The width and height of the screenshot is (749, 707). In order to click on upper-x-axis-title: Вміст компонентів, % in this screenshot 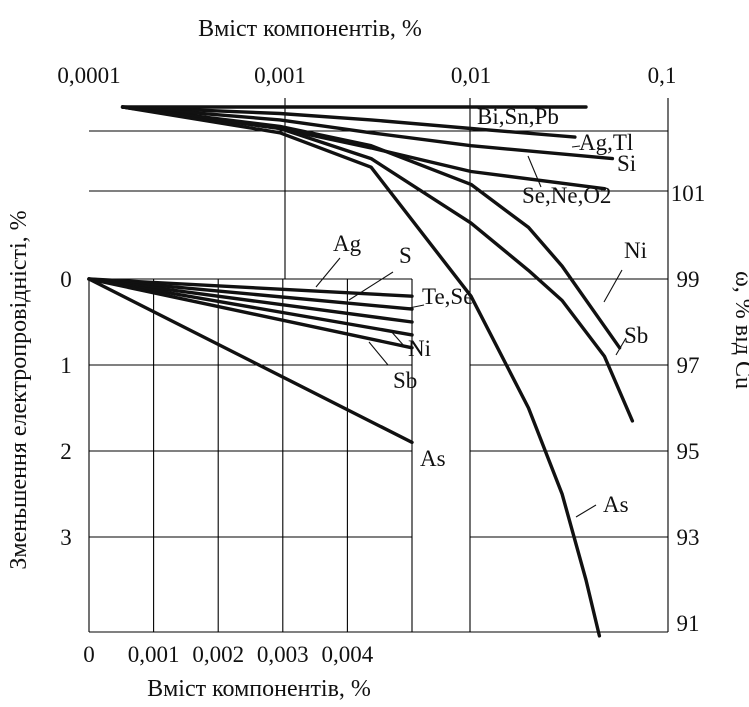, I will do `click(310, 29)`.